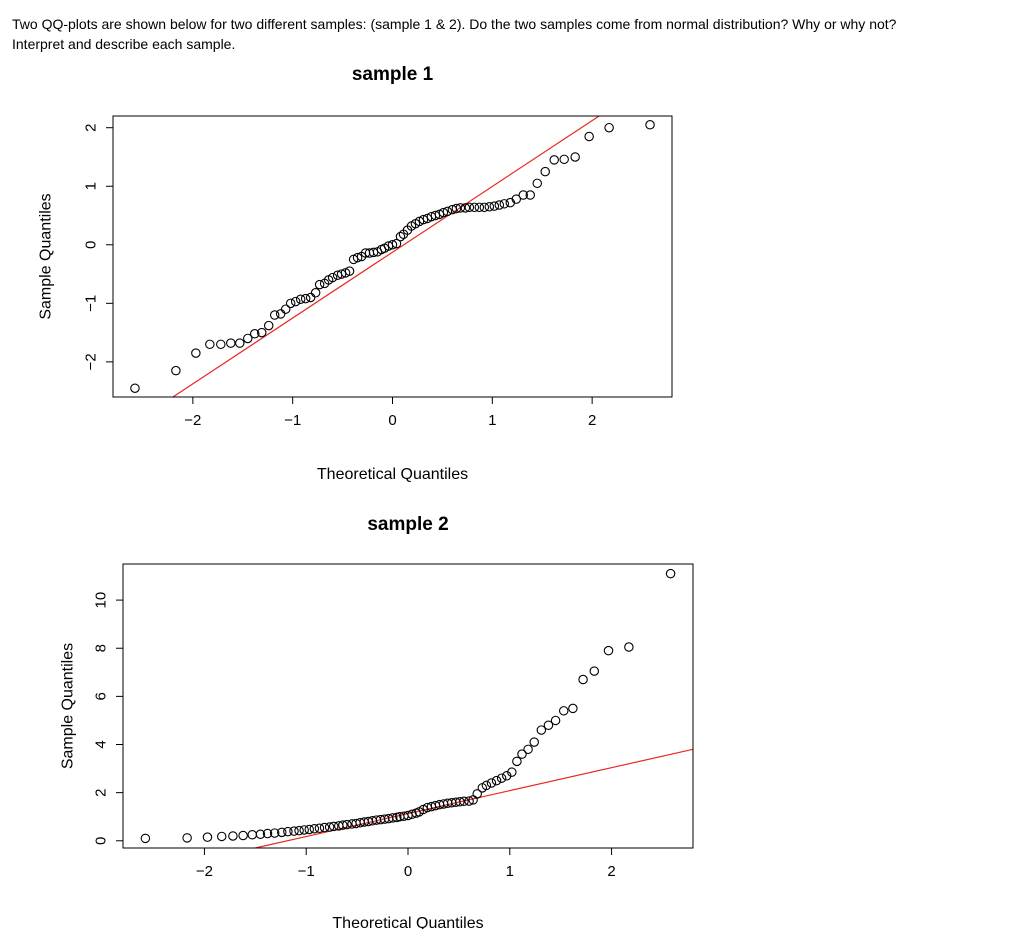  Describe the element at coordinates (101, 648) in the screenshot. I see `y-tick-label: 8` at that location.